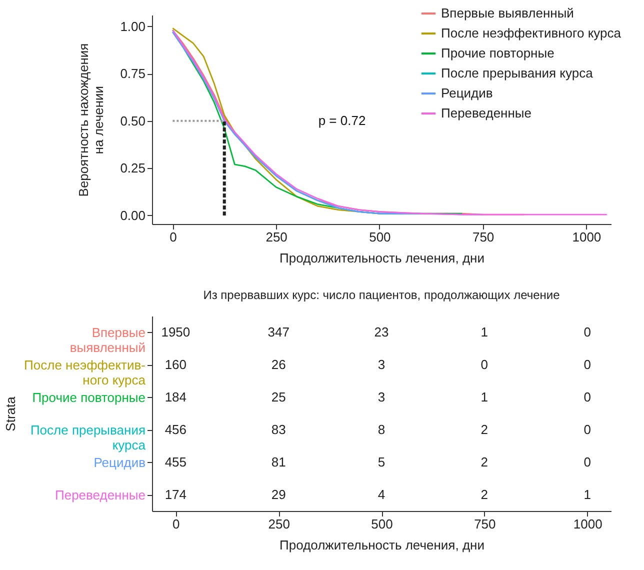 This screenshot has width=644, height=570. What do you see at coordinates (175, 462) in the screenshot?
I see `data-label: 455` at bounding box center [175, 462].